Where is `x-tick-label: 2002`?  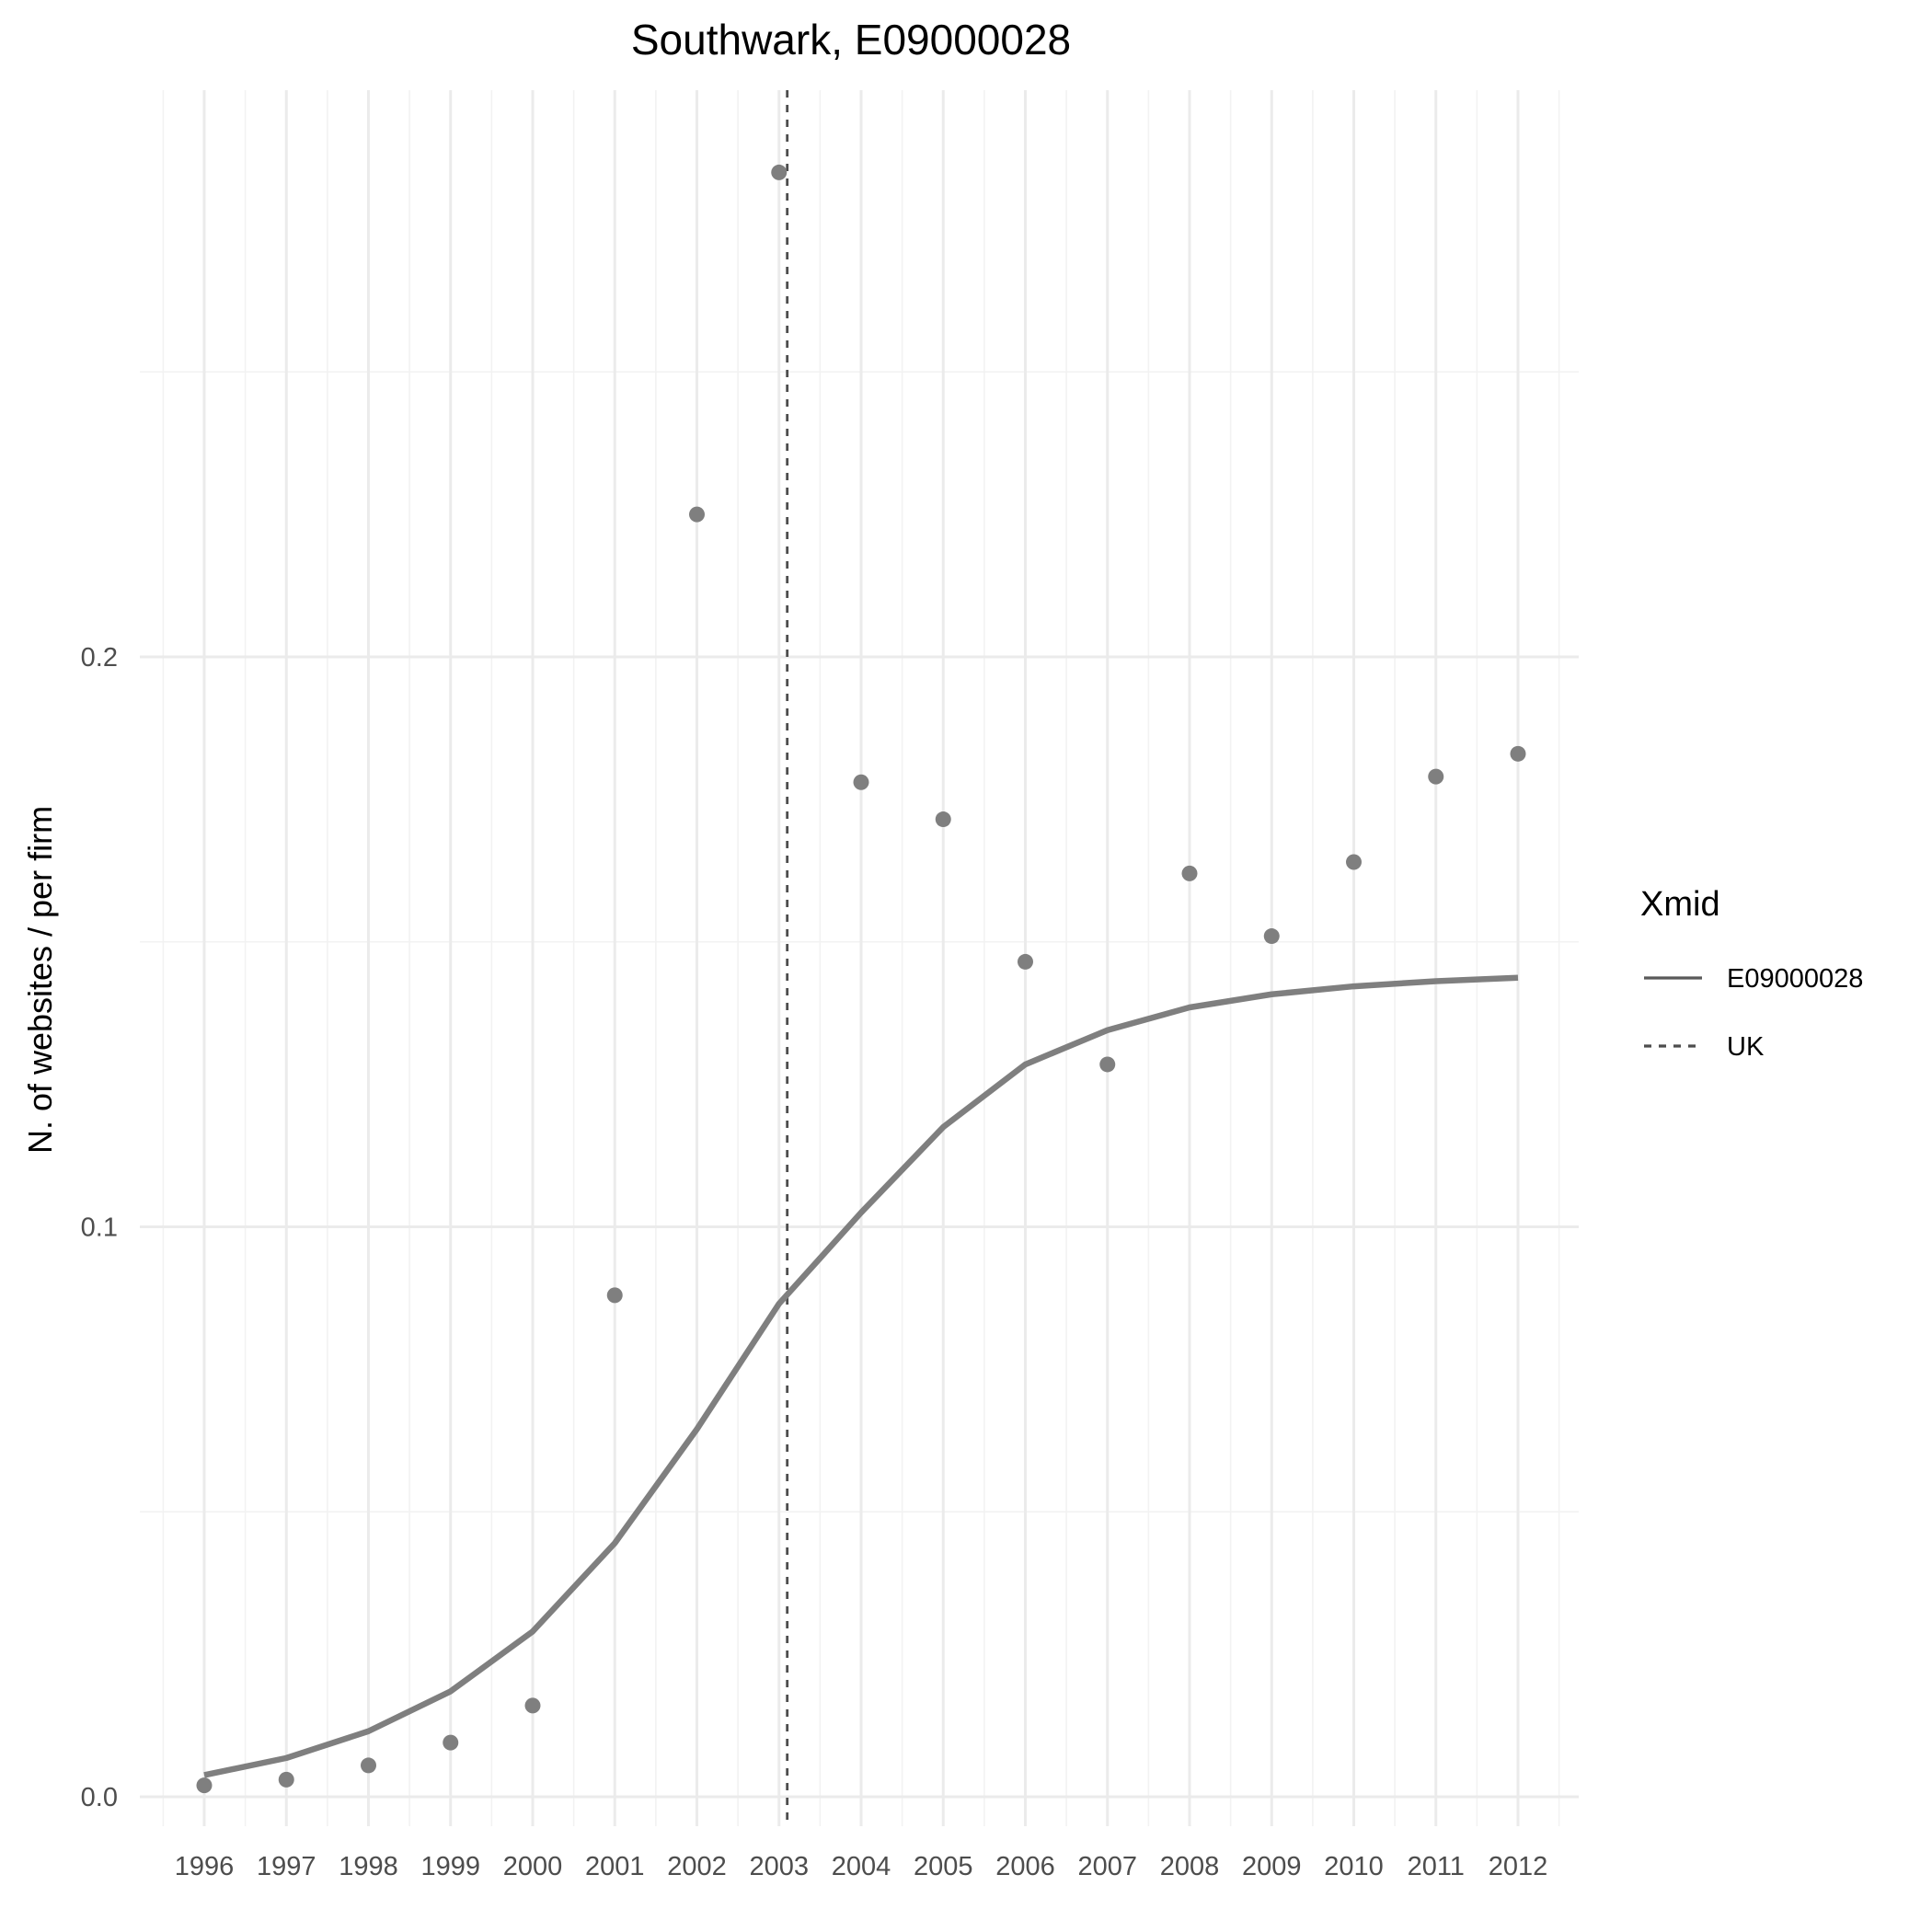
x-tick-label: 2002 is located at coordinates (697, 1866).